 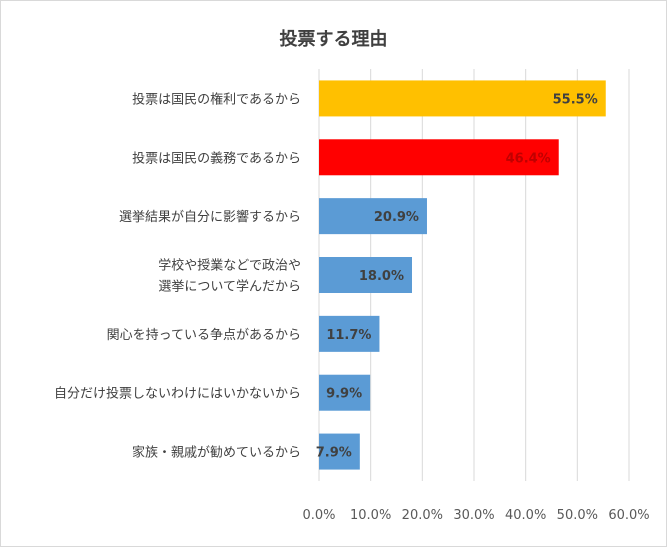 I want to click on x-axis-ticks: 0.0% 10.0% 20.0% 30.0% 40.0% 50.0% 60.0%, so click(x=475, y=515).